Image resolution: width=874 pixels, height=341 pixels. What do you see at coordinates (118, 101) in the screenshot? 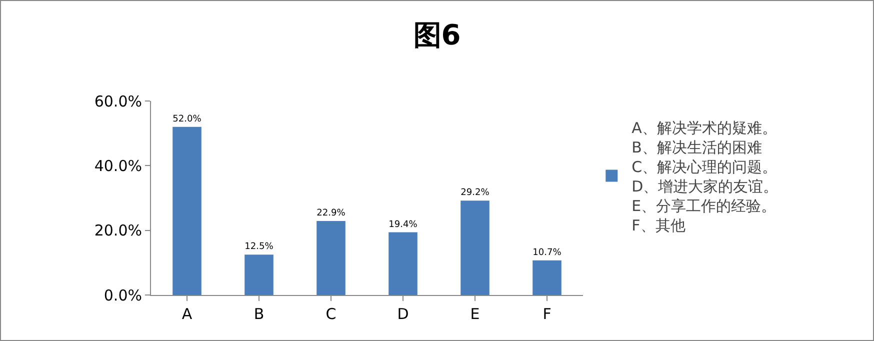
I see `y-tick-label: 60.0%` at bounding box center [118, 101].